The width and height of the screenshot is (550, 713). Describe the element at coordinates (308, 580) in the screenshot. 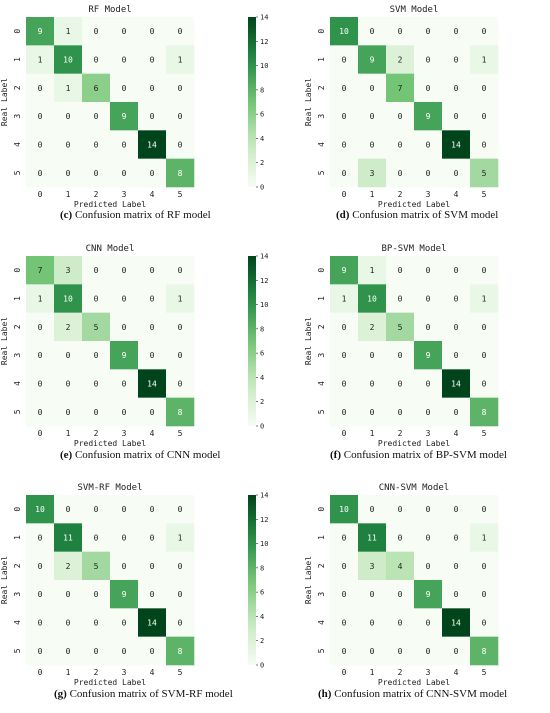

I see `y-axis-label: Real Label` at that location.